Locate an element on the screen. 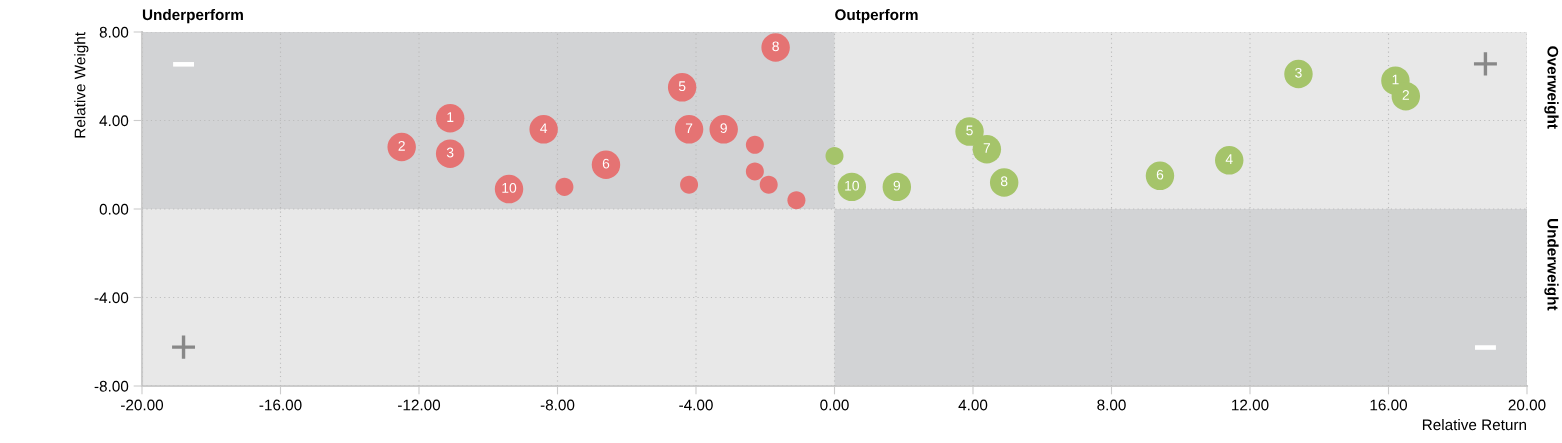 The height and width of the screenshot is (443, 1562). x-tick-label: -12.00 is located at coordinates (419, 405).